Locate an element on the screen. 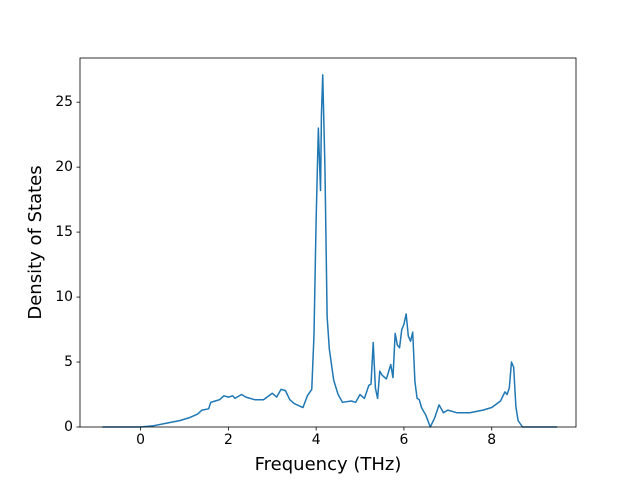 The width and height of the screenshot is (640, 480). x-tick-label: 2 is located at coordinates (228, 440).